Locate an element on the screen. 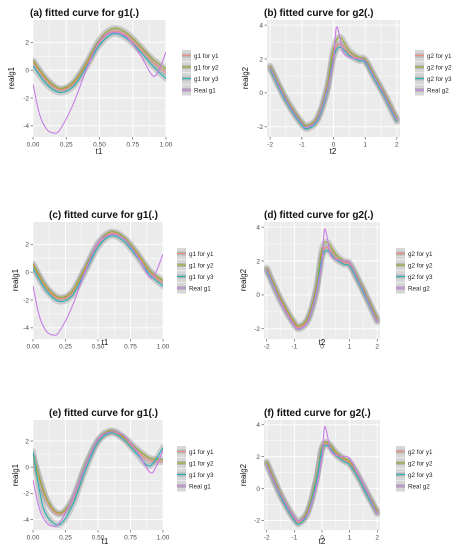  legend-label: g1 for y3 is located at coordinates (201, 277).